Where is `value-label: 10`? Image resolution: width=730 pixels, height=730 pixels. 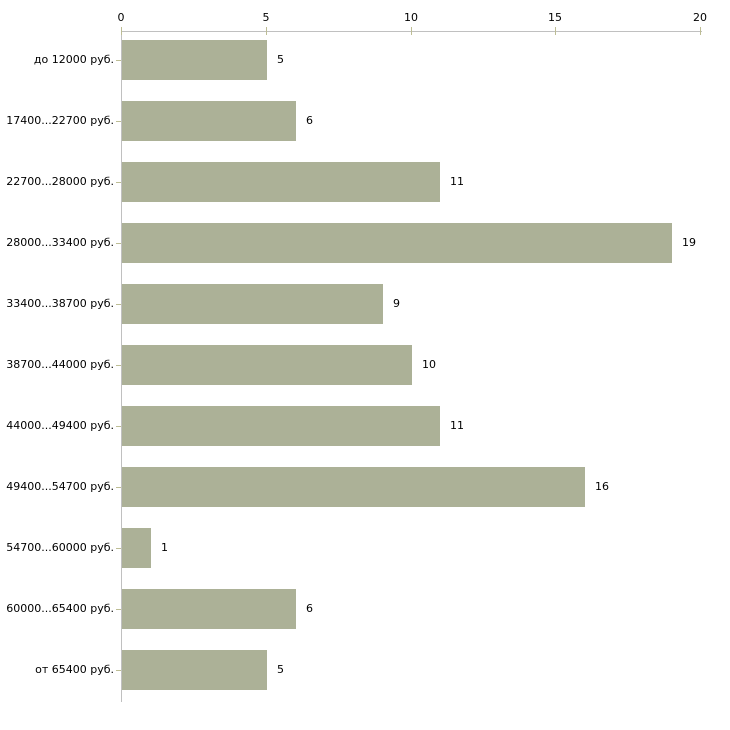 value-label: 10 is located at coordinates (429, 364).